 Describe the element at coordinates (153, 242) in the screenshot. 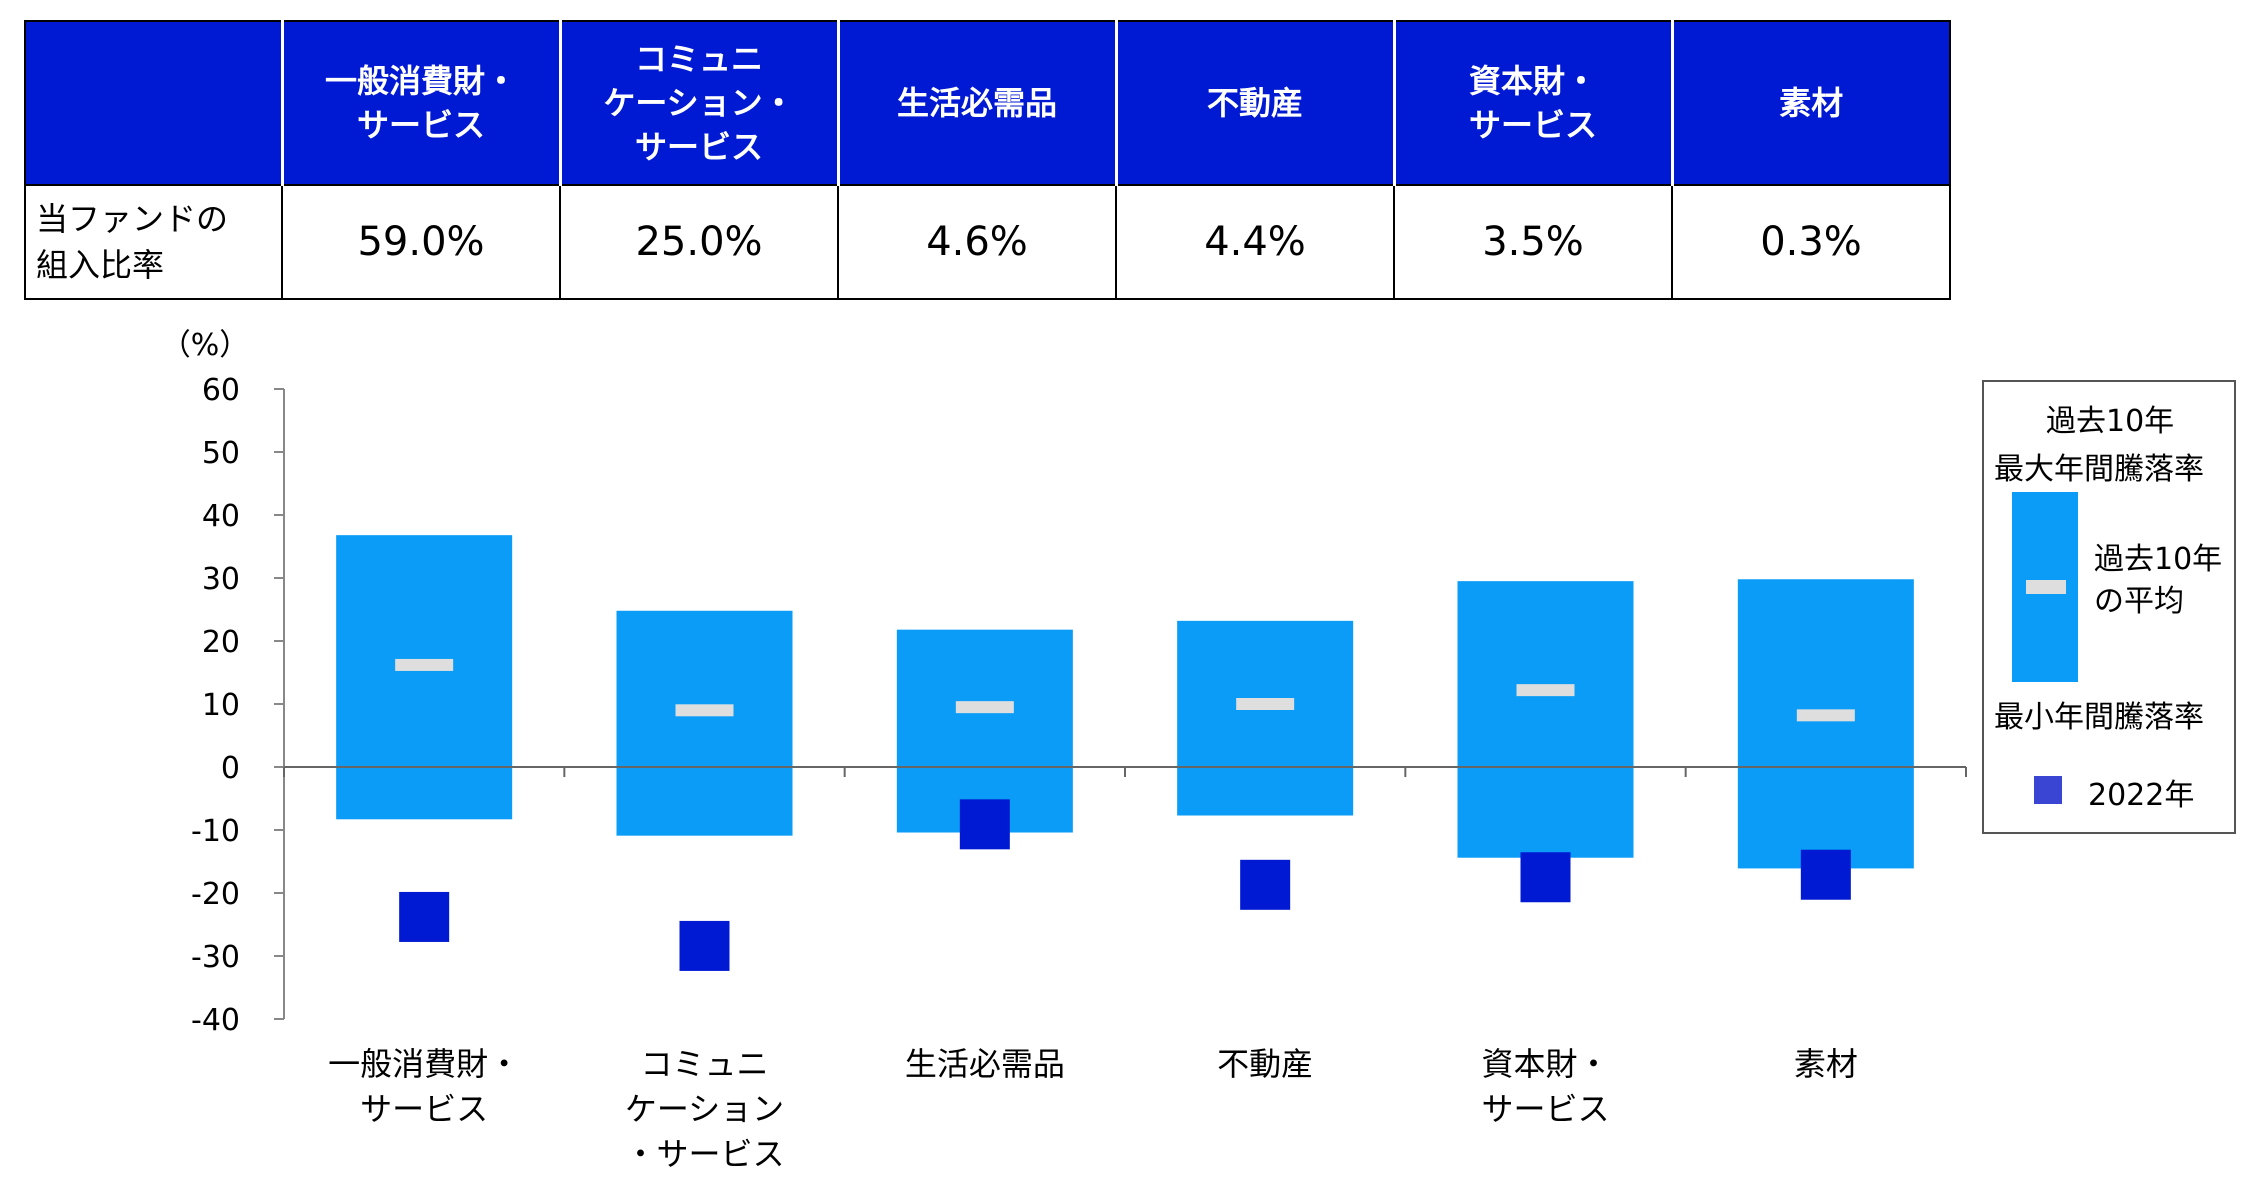

I see `row-label-fund-allocation: 当ファンドの 組入比率` at that location.